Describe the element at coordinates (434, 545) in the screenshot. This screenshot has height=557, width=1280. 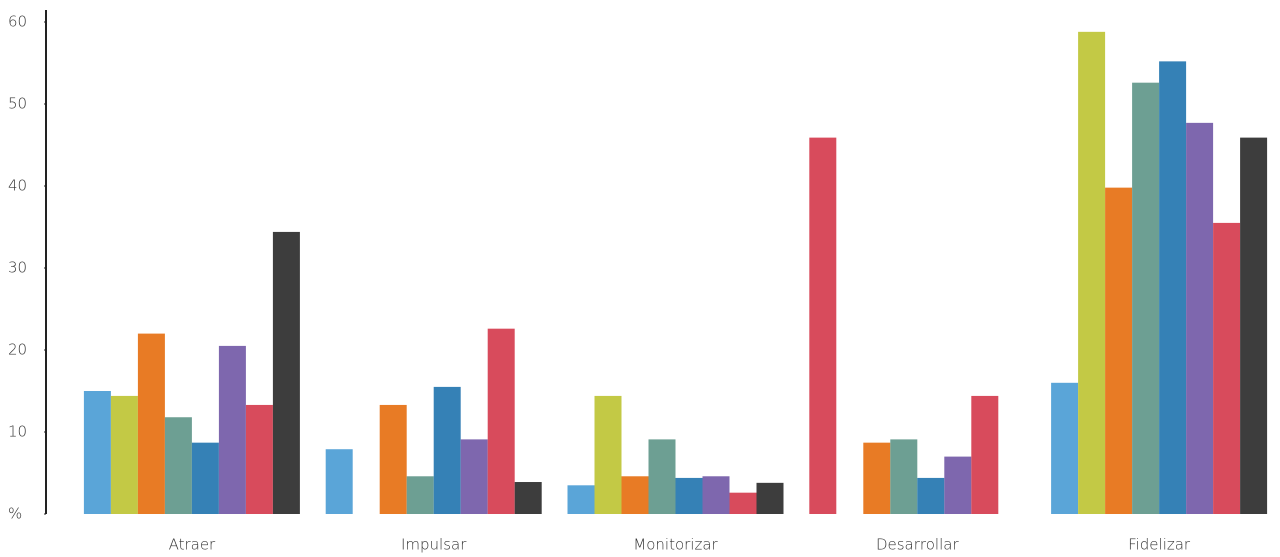
I see `x-tick-label: Impulsar` at that location.